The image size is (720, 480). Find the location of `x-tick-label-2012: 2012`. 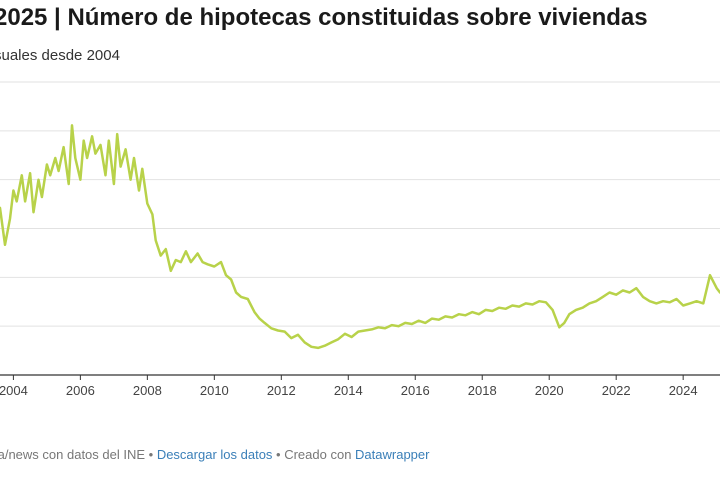

x-tick-label-2012: 2012 is located at coordinates (281, 390).